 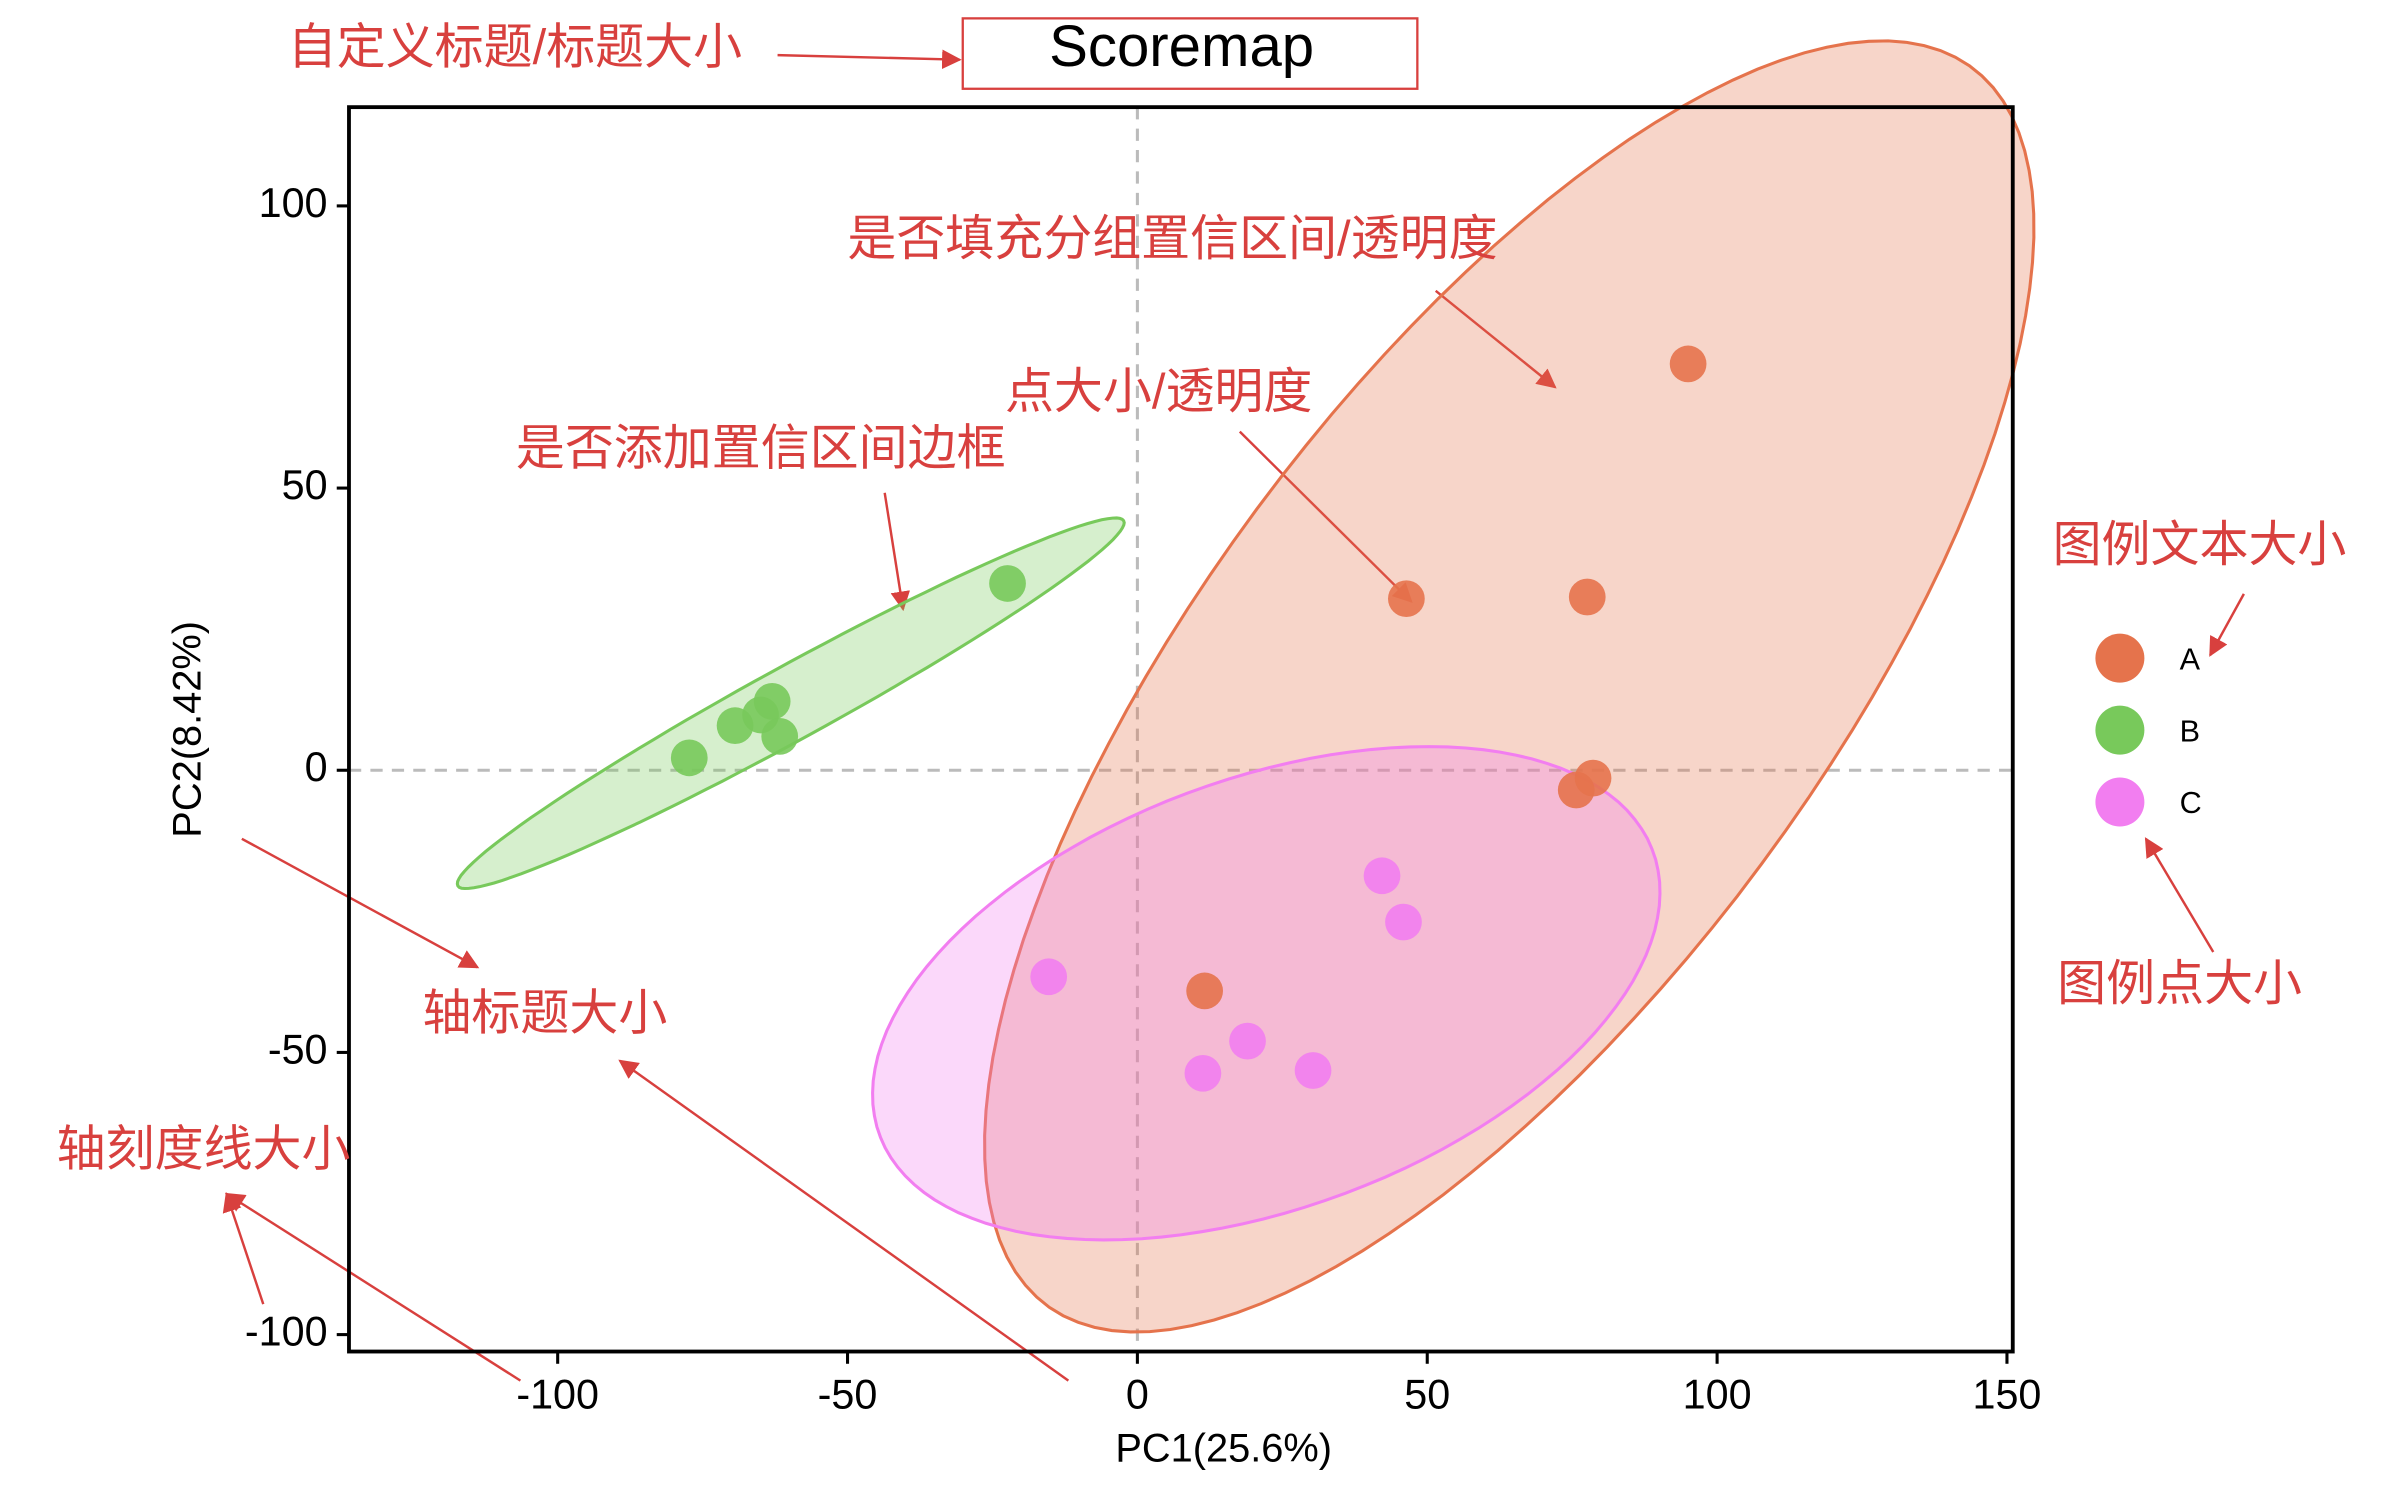 I want to click on y-axis-title: PC2(8.42%), so click(x=187, y=729).